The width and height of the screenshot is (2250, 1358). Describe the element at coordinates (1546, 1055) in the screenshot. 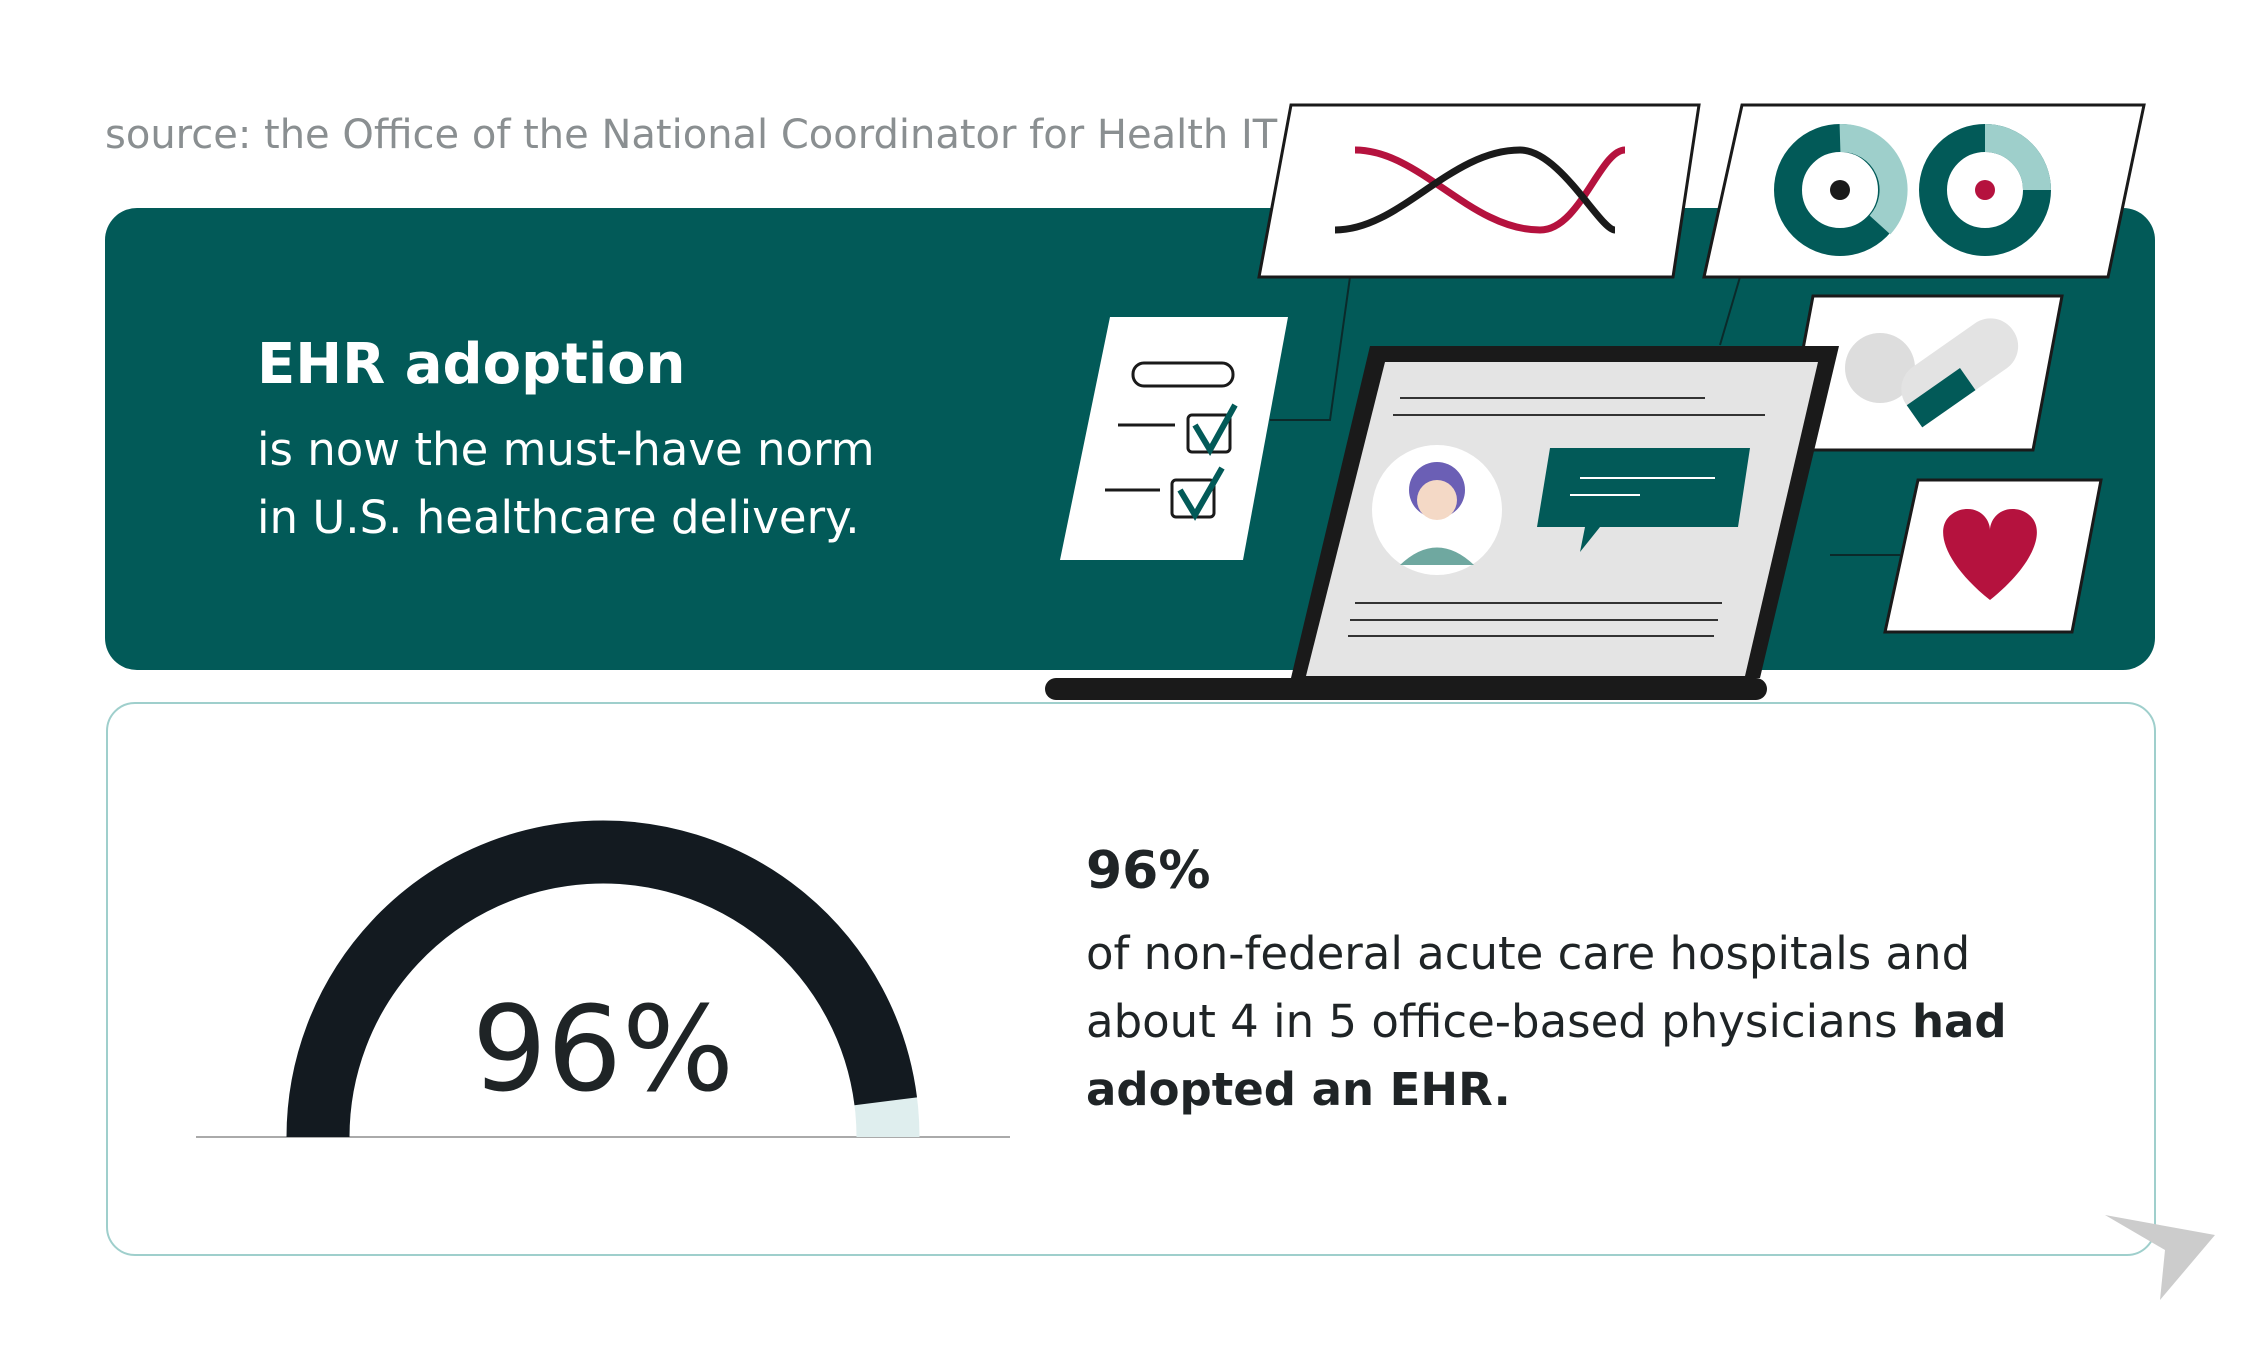

I see `stat-emphasis: had adopted an EHR.` at that location.